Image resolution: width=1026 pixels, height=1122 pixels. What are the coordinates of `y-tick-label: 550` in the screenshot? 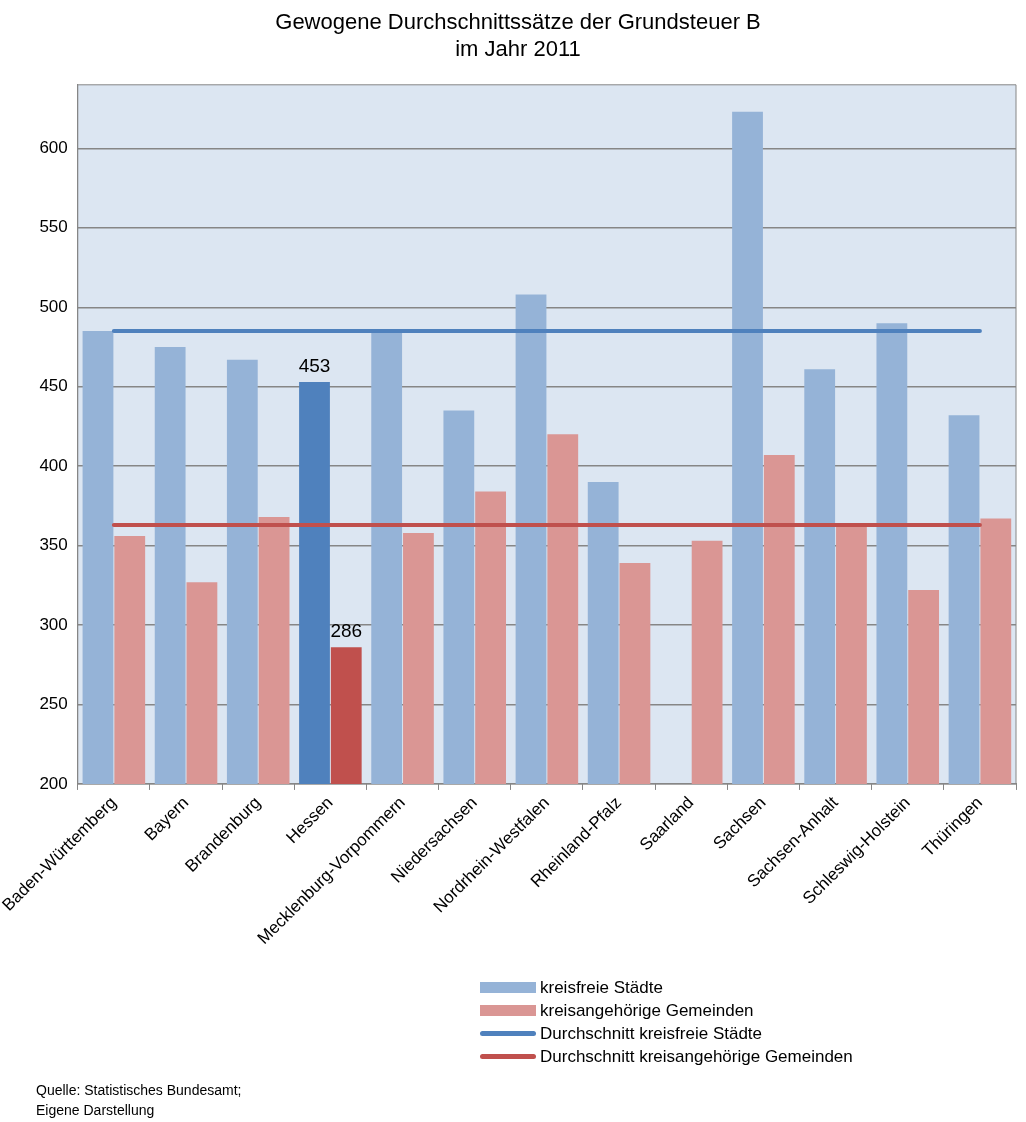 It's located at (53, 227).